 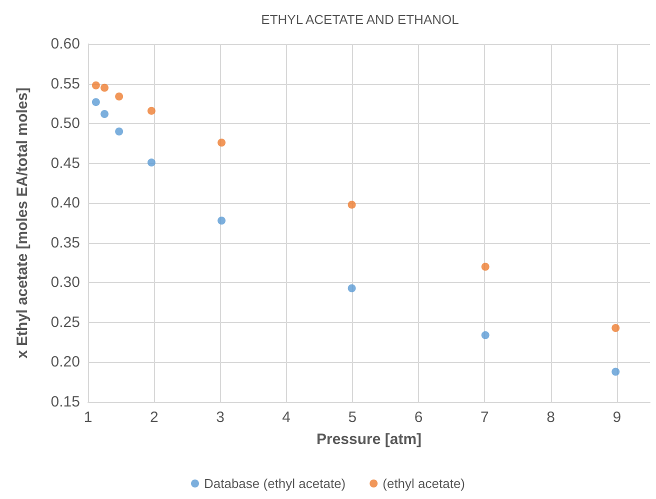 What do you see at coordinates (22, 223) in the screenshot?
I see `y-axis-title: x Ethyl acetate [moles EA/total moles]` at bounding box center [22, 223].